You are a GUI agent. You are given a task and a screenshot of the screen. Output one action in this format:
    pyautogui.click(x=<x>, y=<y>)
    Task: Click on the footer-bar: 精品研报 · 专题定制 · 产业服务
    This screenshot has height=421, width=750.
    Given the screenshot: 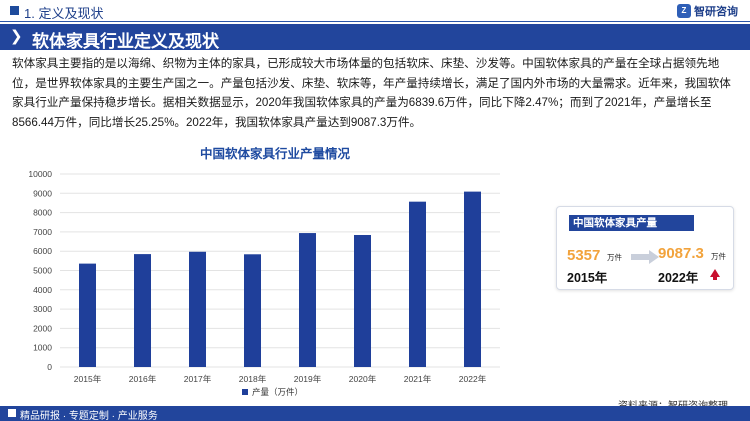 What is the action you would take?
    pyautogui.click(x=375, y=413)
    